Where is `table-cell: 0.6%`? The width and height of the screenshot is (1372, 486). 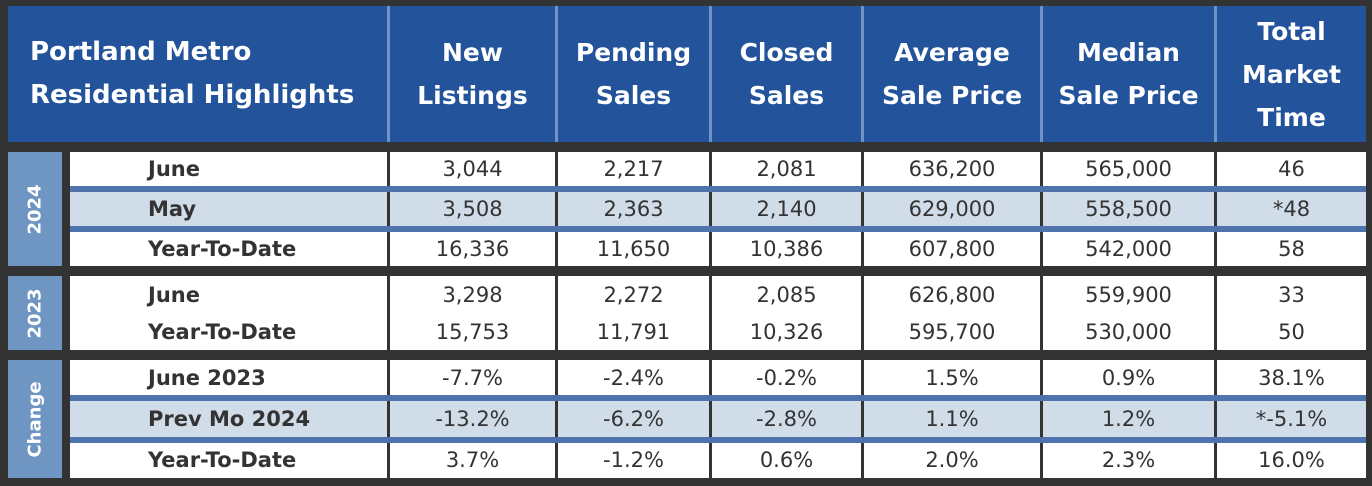
table-cell: 0.6% is located at coordinates (788, 460).